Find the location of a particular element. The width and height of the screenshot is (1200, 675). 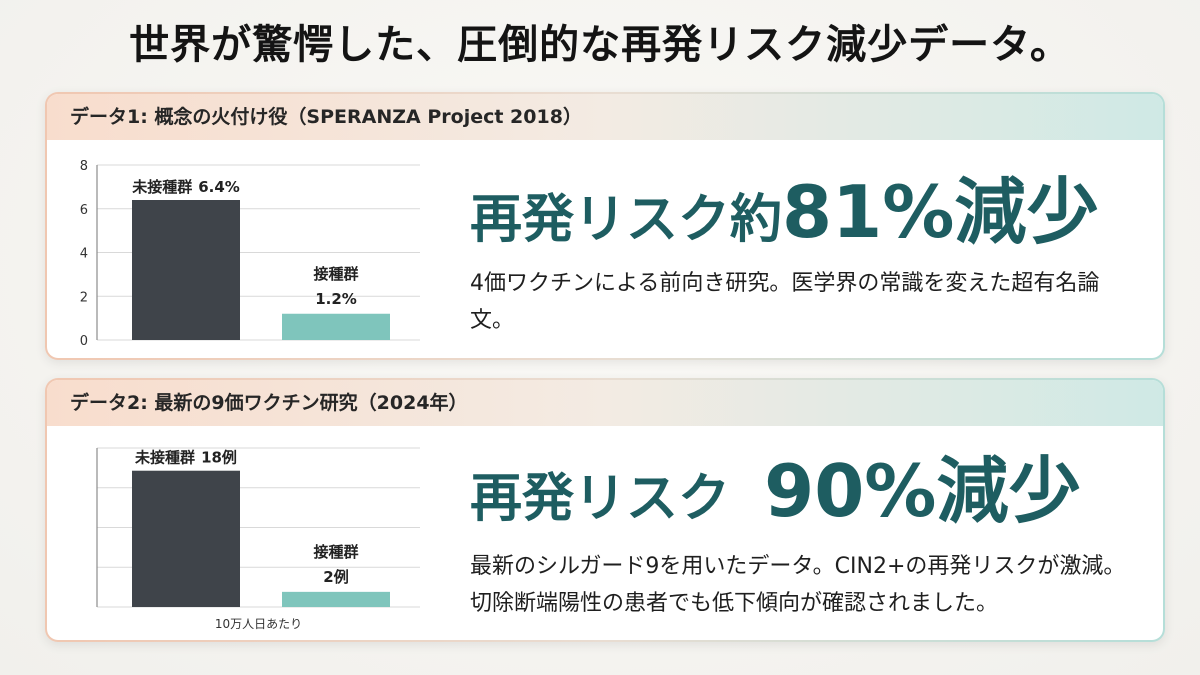

bar-label-unvaccinated: 未接種群 18例 is located at coordinates (185, 458).